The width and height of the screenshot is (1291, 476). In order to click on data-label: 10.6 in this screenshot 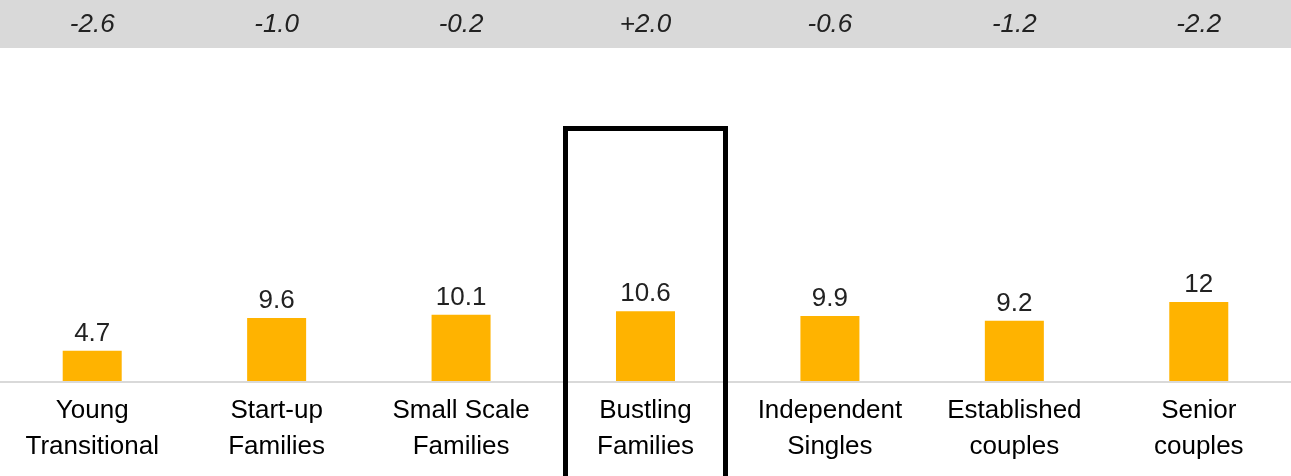, I will do `click(645, 292)`.